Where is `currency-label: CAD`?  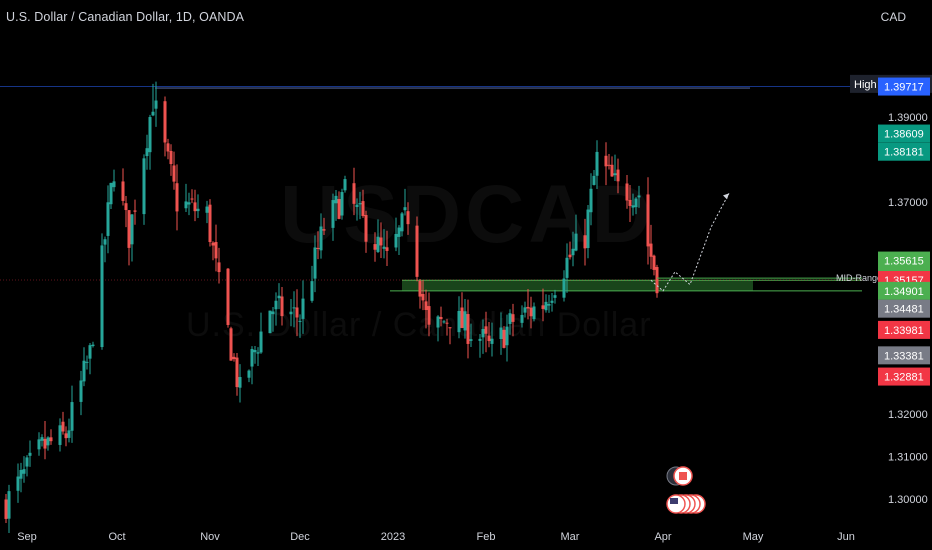
currency-label: CAD is located at coordinates (893, 17).